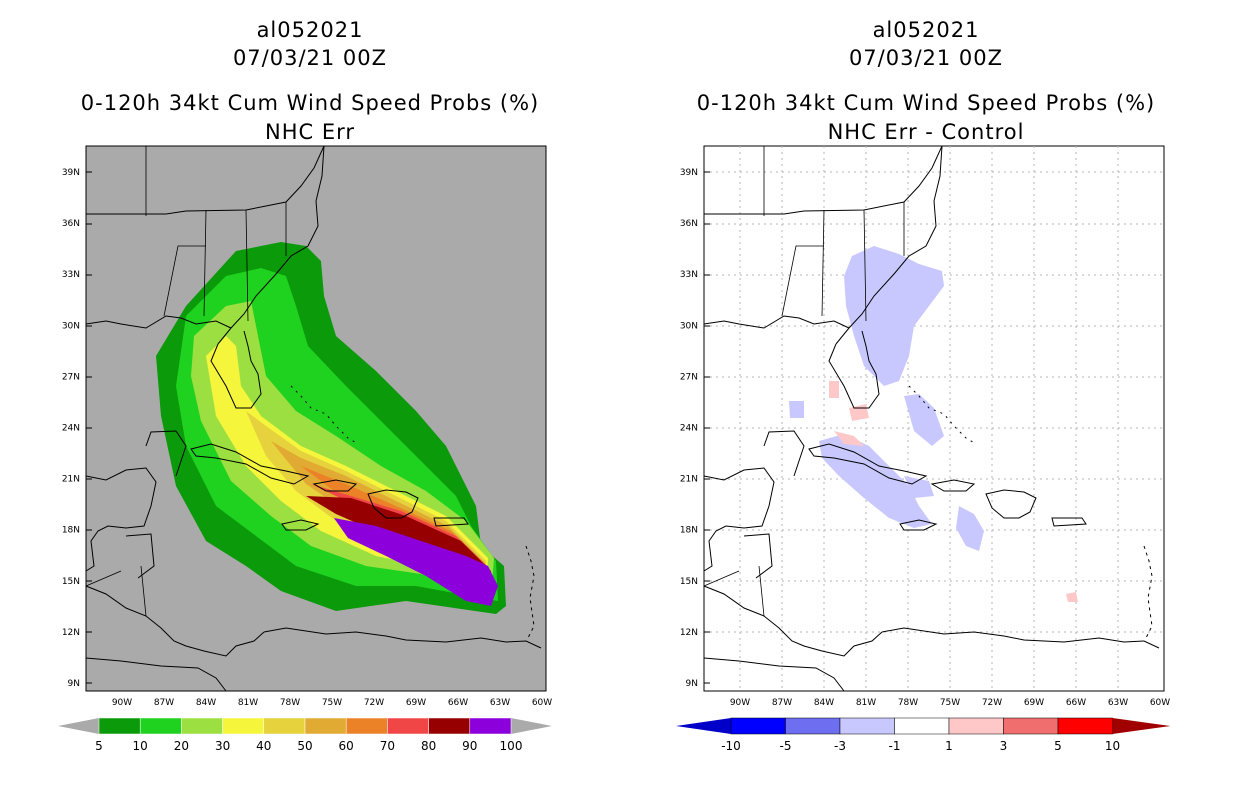 The image size is (1236, 800). Describe the element at coordinates (140, 746) in the screenshot. I see `left-legend-label: 10` at that location.